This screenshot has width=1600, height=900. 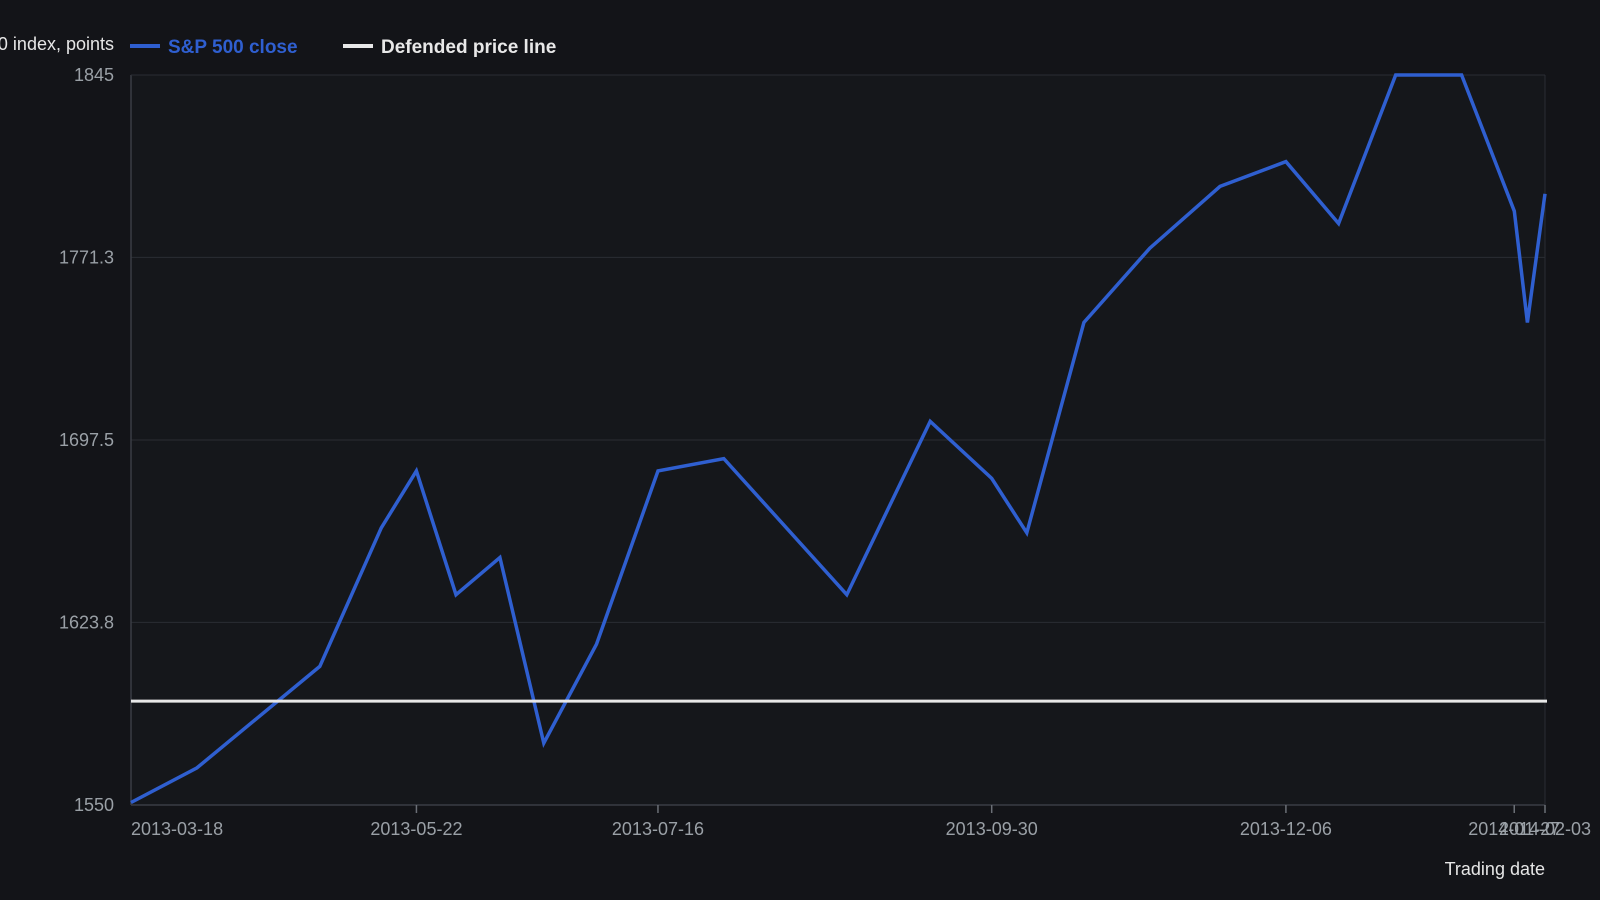 What do you see at coordinates (1514, 829) in the screenshot?
I see `x-tick-label: 2014-01-27` at bounding box center [1514, 829].